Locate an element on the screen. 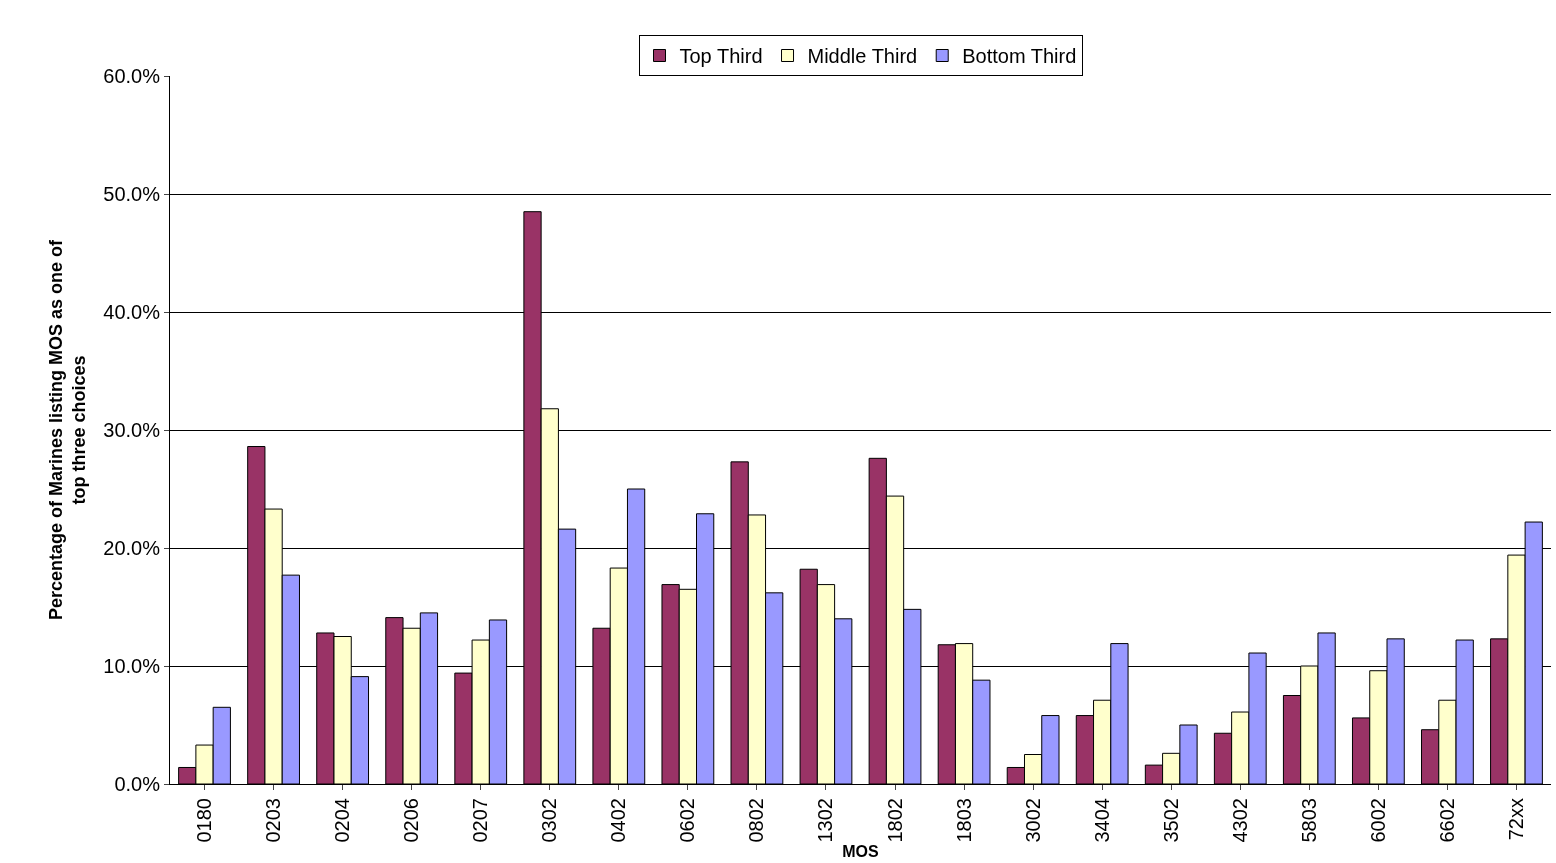 The height and width of the screenshot is (863, 1556). x-tick-label: 0602 is located at coordinates (687, 820).